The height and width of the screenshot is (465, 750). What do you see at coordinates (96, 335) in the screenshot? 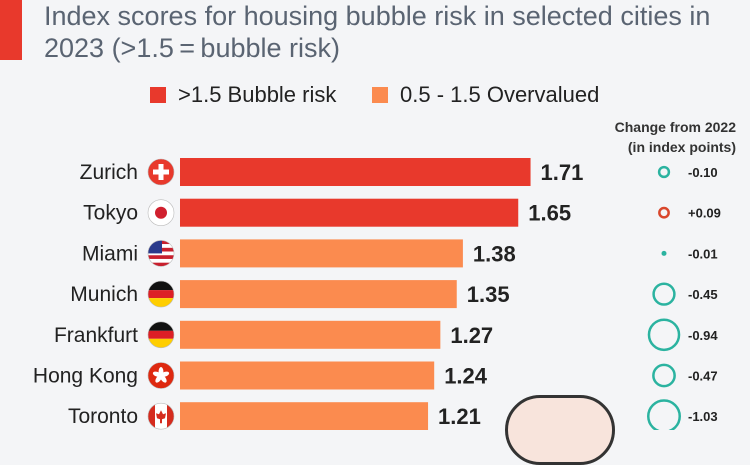
I see `category-label: Frankfurt` at bounding box center [96, 335].